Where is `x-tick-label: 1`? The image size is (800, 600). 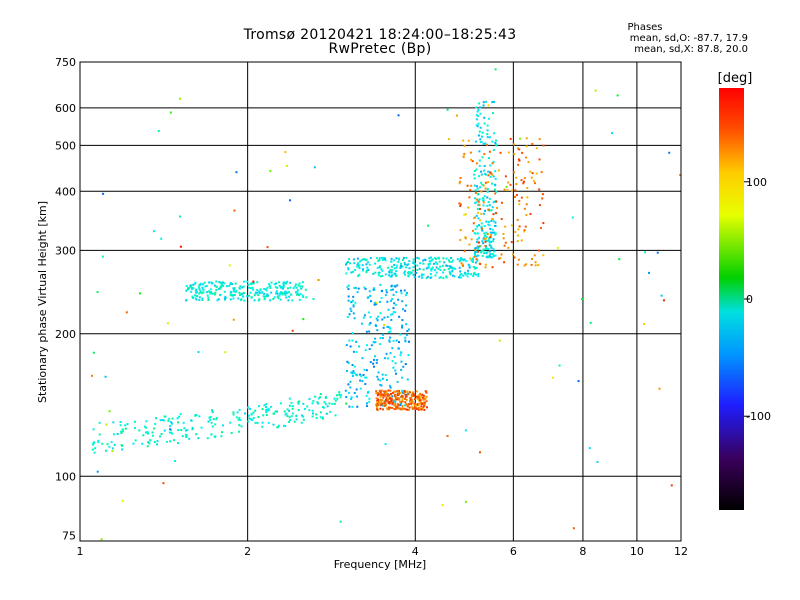
x-tick-label: 1 is located at coordinates (80, 551).